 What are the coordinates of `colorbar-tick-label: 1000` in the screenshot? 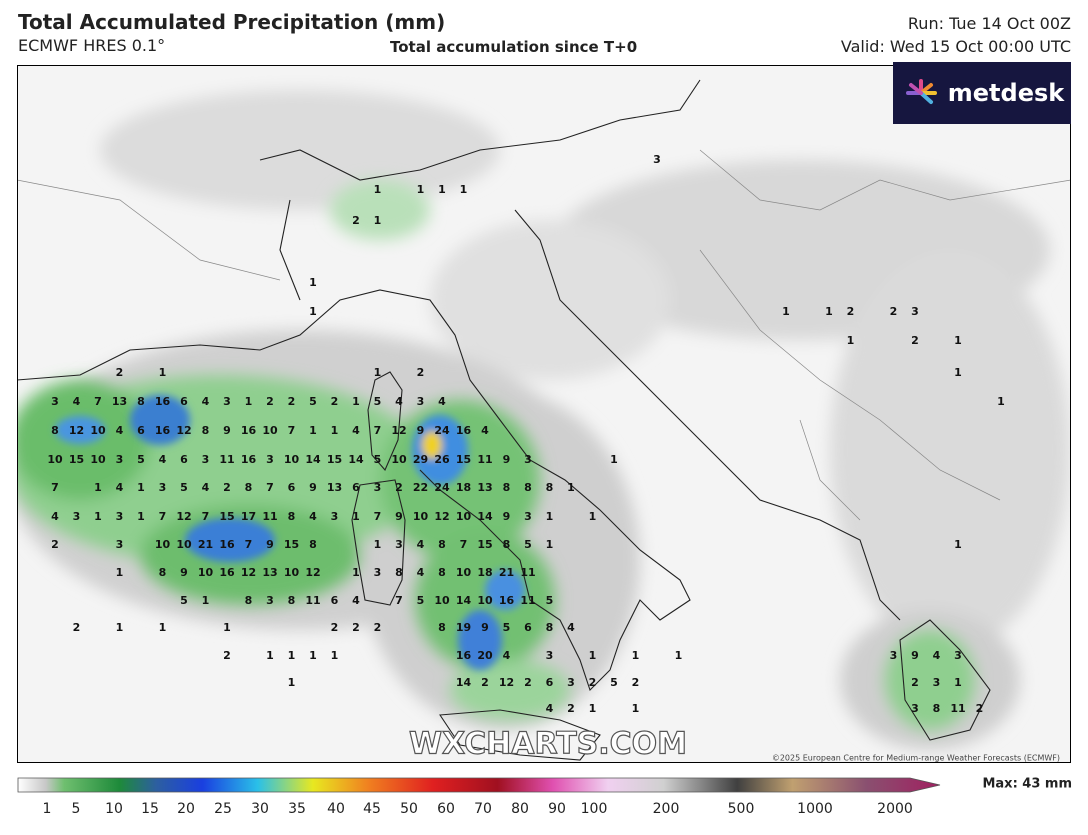 It's located at (815, 809).